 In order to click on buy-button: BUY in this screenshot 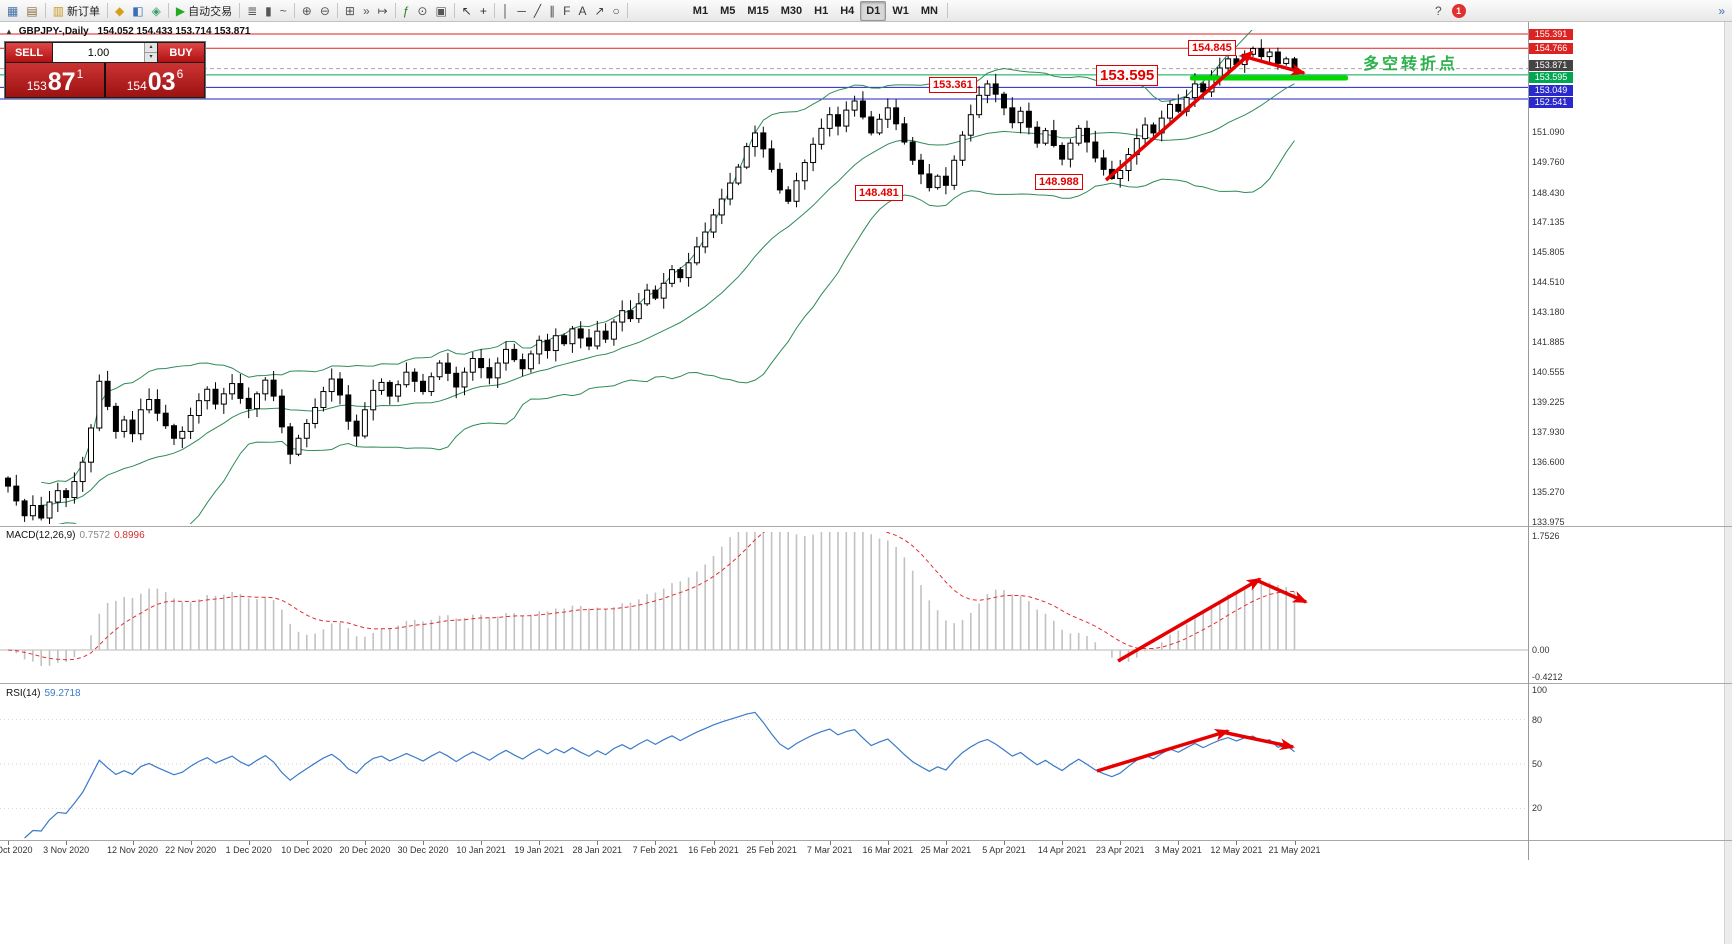, I will do `click(181, 52)`.